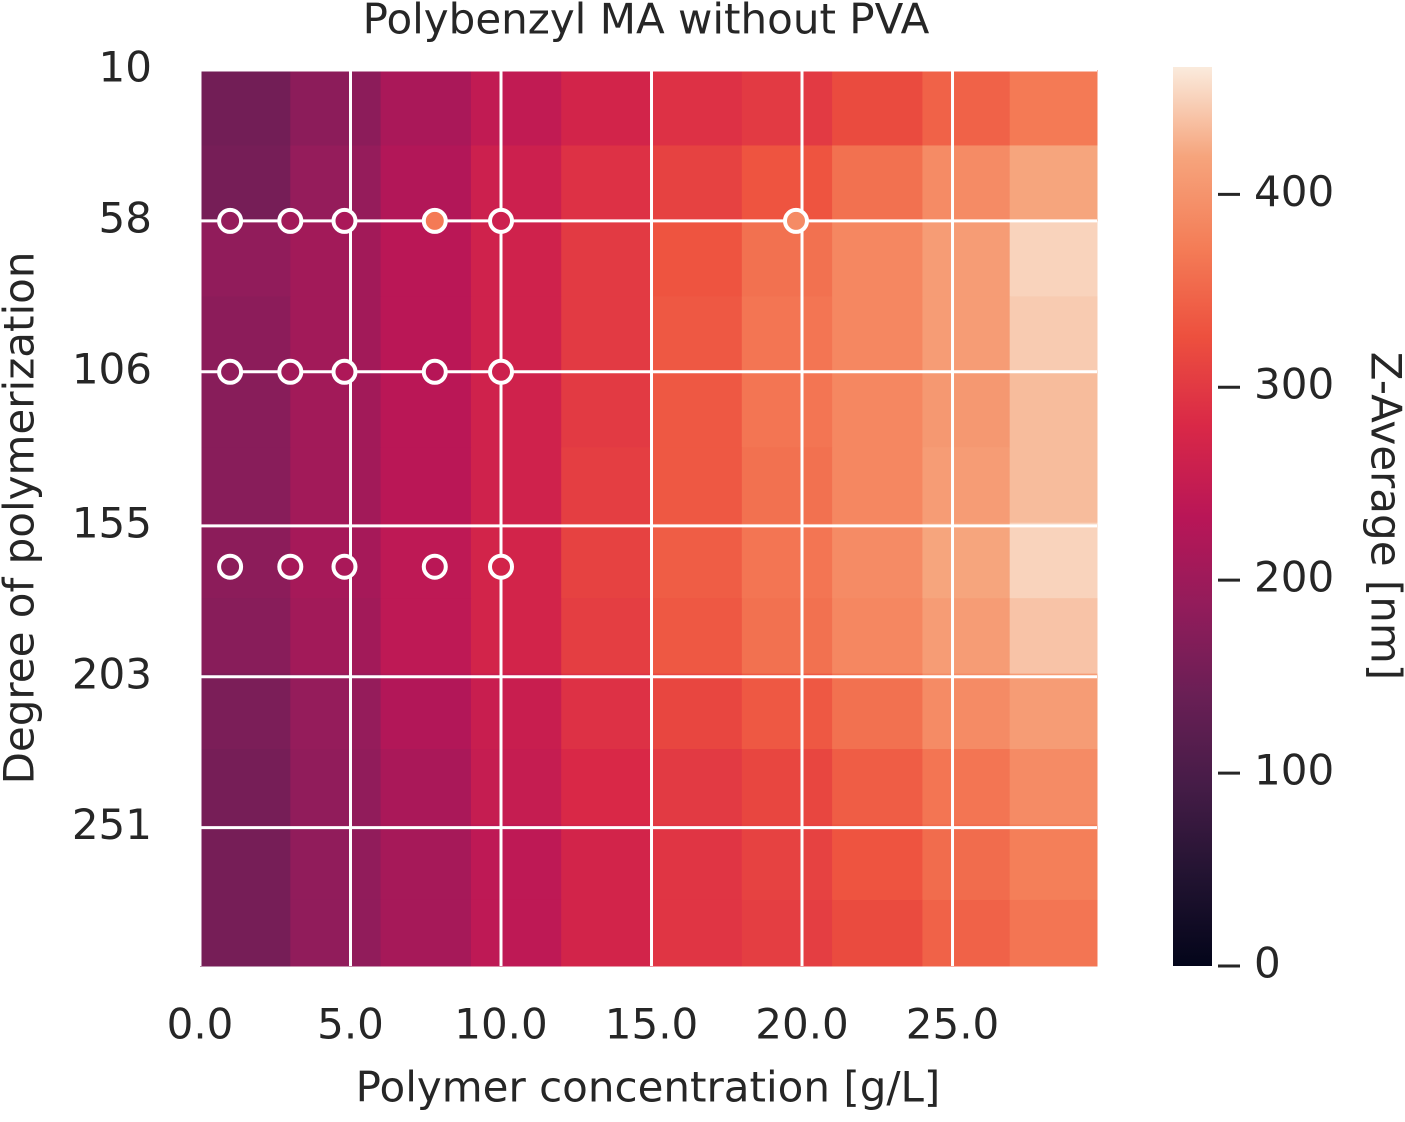 This screenshot has width=1405, height=1122. What do you see at coordinates (22, 518) in the screenshot?
I see `y-axis-label: Degree of polymerization` at bounding box center [22, 518].